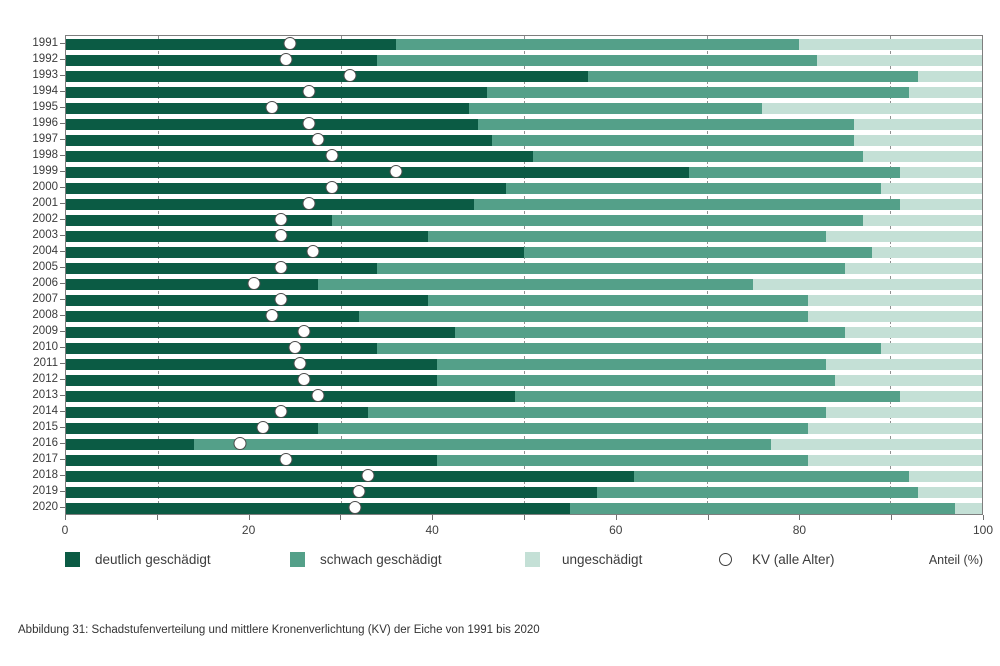  What do you see at coordinates (368, 475) in the screenshot?
I see `kv-marker-2018` at bounding box center [368, 475].